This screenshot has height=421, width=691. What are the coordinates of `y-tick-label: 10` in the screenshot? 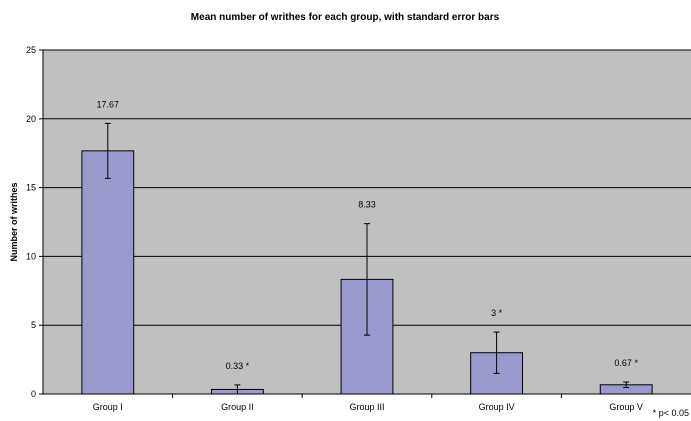 It's located at (31, 256).